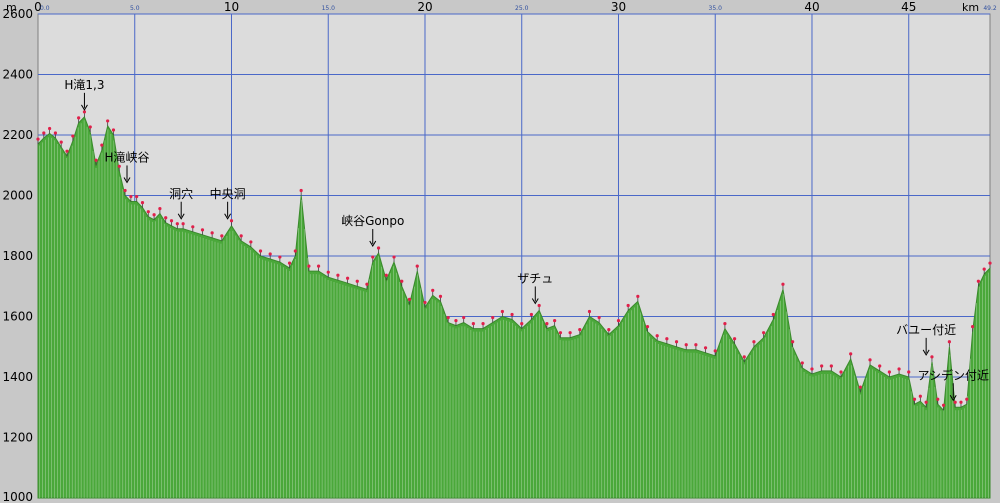 The image size is (1000, 503). What do you see at coordinates (17, 496) in the screenshot?
I see `y-tick-label: 1000` at bounding box center [17, 496].